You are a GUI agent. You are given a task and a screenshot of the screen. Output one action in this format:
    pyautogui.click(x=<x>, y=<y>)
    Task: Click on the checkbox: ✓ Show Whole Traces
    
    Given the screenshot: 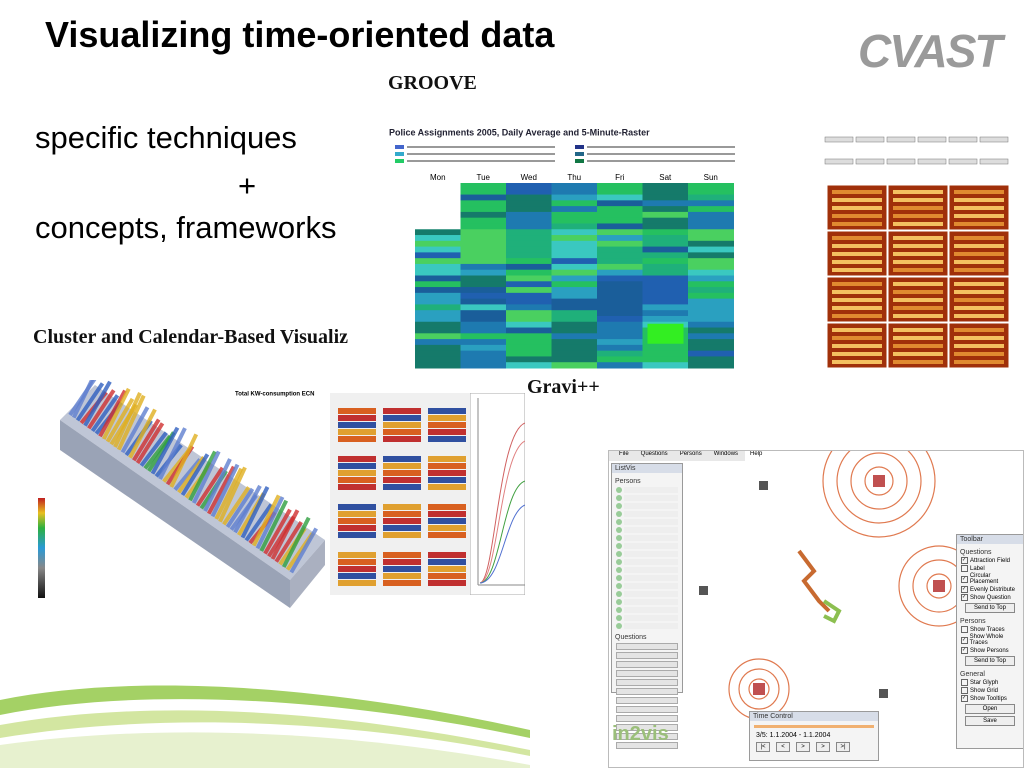 What is the action you would take?
    pyautogui.click(x=990, y=640)
    